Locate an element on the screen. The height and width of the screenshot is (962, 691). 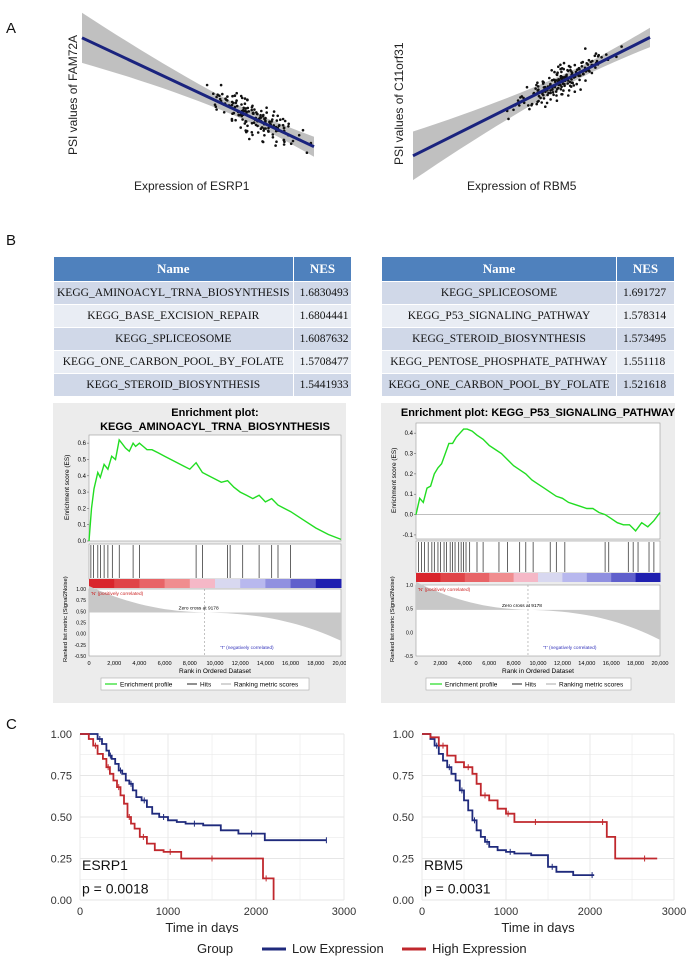
x-tick-label: 2000 is located at coordinates (256, 912).